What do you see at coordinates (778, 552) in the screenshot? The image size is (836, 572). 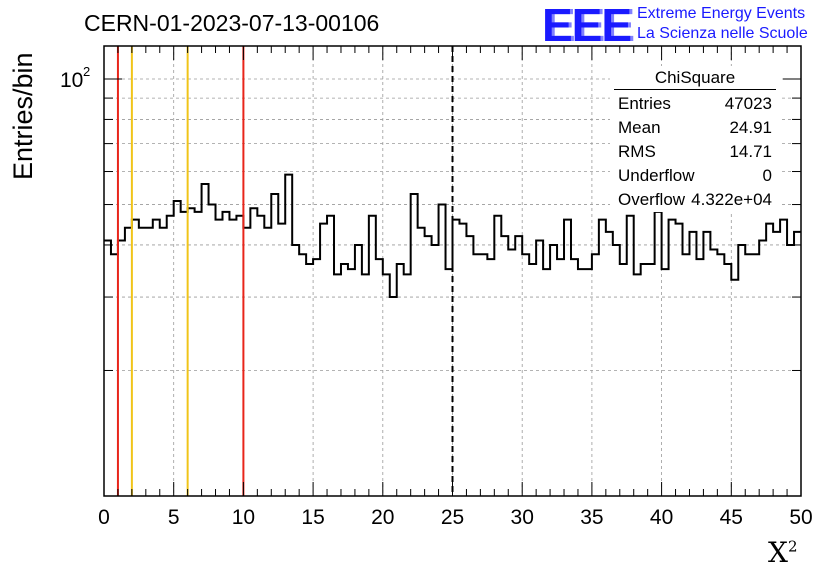 I see `x-axis-label-base: X` at bounding box center [778, 552].